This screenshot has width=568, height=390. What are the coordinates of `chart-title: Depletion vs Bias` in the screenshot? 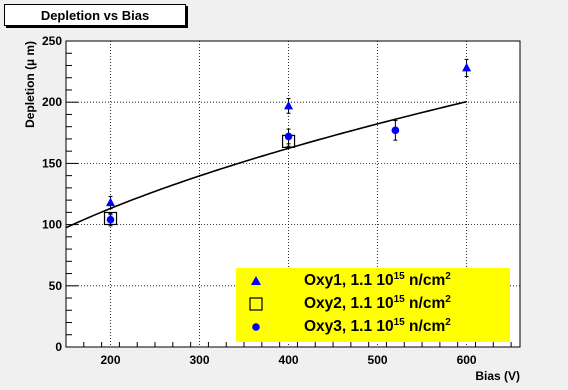 It's located at (95, 15).